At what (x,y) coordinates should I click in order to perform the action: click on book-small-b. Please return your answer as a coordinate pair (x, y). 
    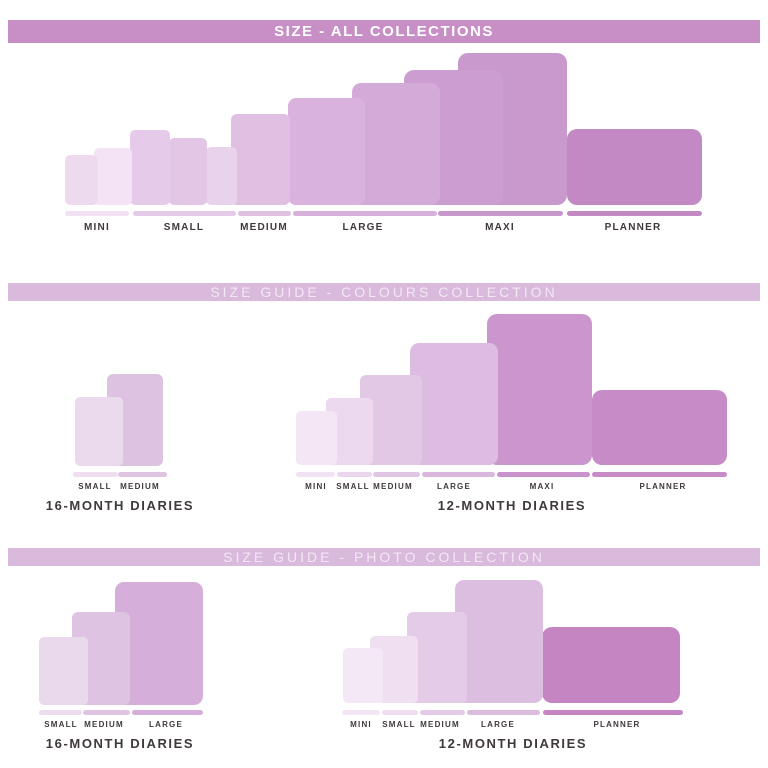
    Looking at the image, I should click on (188, 171).